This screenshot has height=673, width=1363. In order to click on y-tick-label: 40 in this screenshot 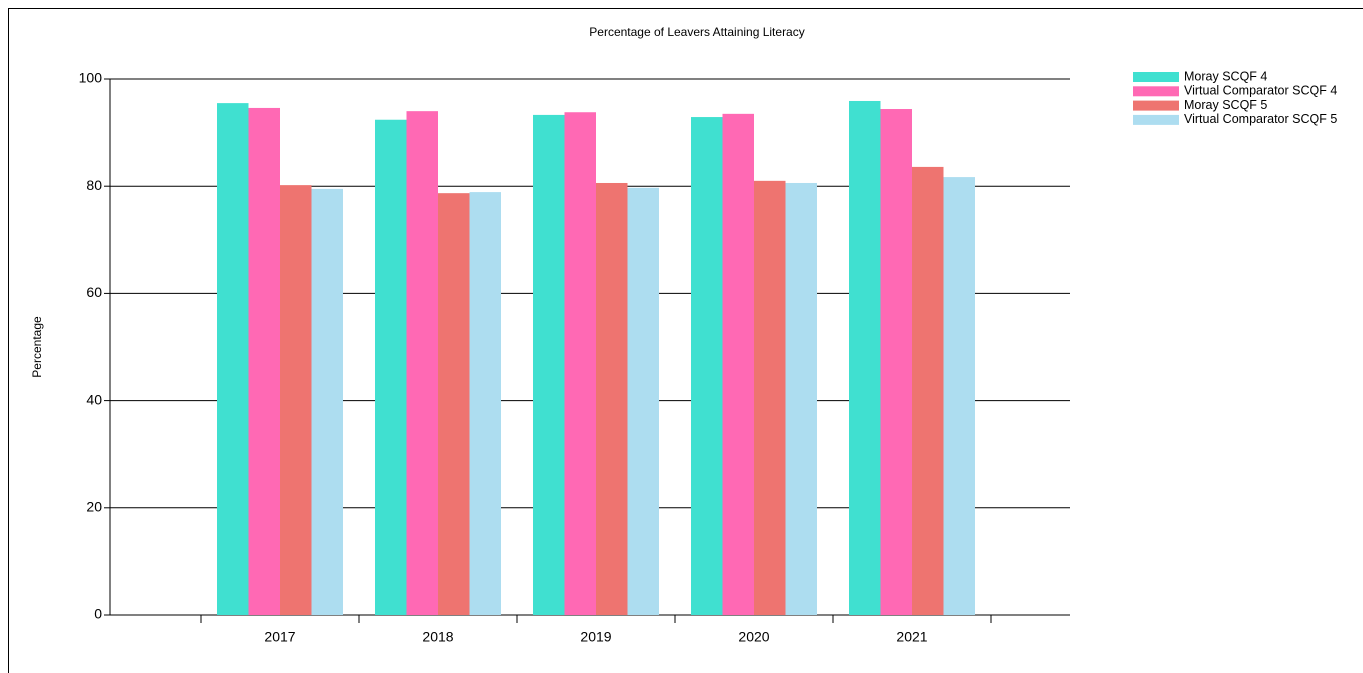, I will do `click(94, 399)`.